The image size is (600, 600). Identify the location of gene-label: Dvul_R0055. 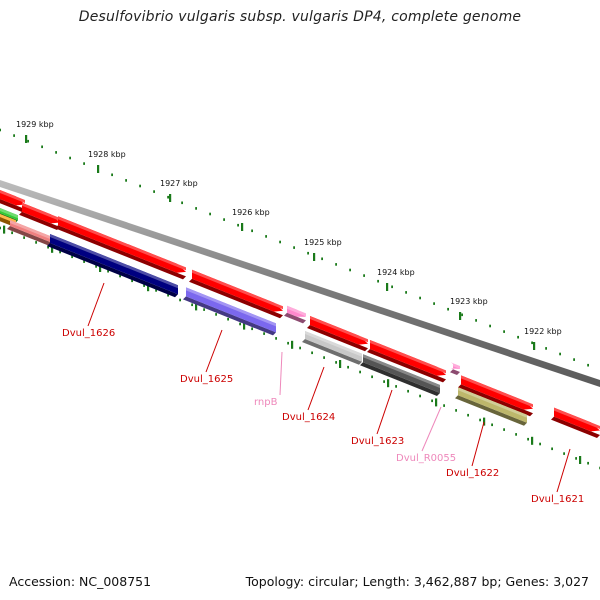
(426, 458).